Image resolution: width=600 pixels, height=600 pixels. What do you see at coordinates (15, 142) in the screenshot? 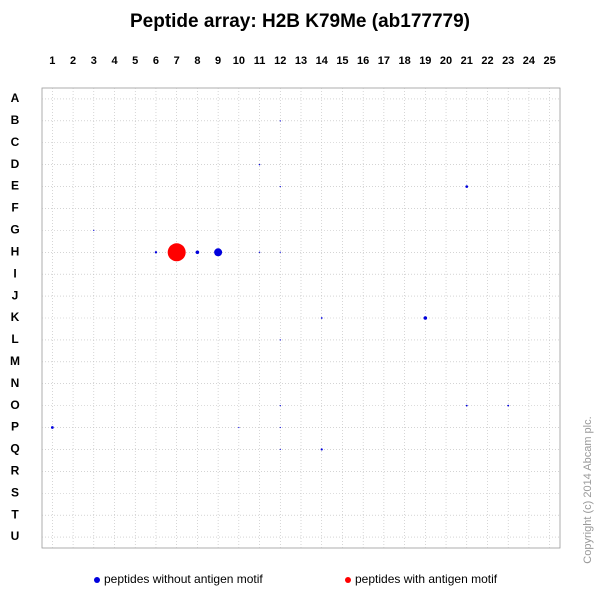
I see `y-tick-label: C` at bounding box center [15, 142].